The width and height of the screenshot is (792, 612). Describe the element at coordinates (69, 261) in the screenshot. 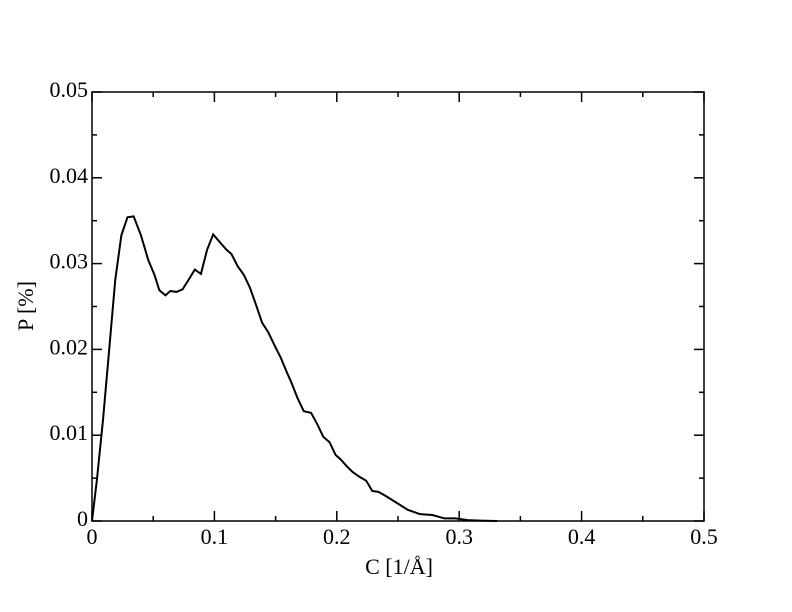

I see `y-tick-label: 0.03` at that location.